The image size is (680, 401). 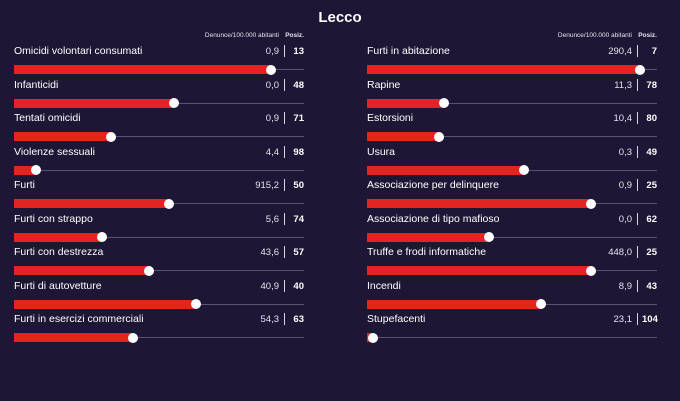 I want to click on bar-row: Omicidi volontari consumati 0,9 13, so click(x=159, y=61).